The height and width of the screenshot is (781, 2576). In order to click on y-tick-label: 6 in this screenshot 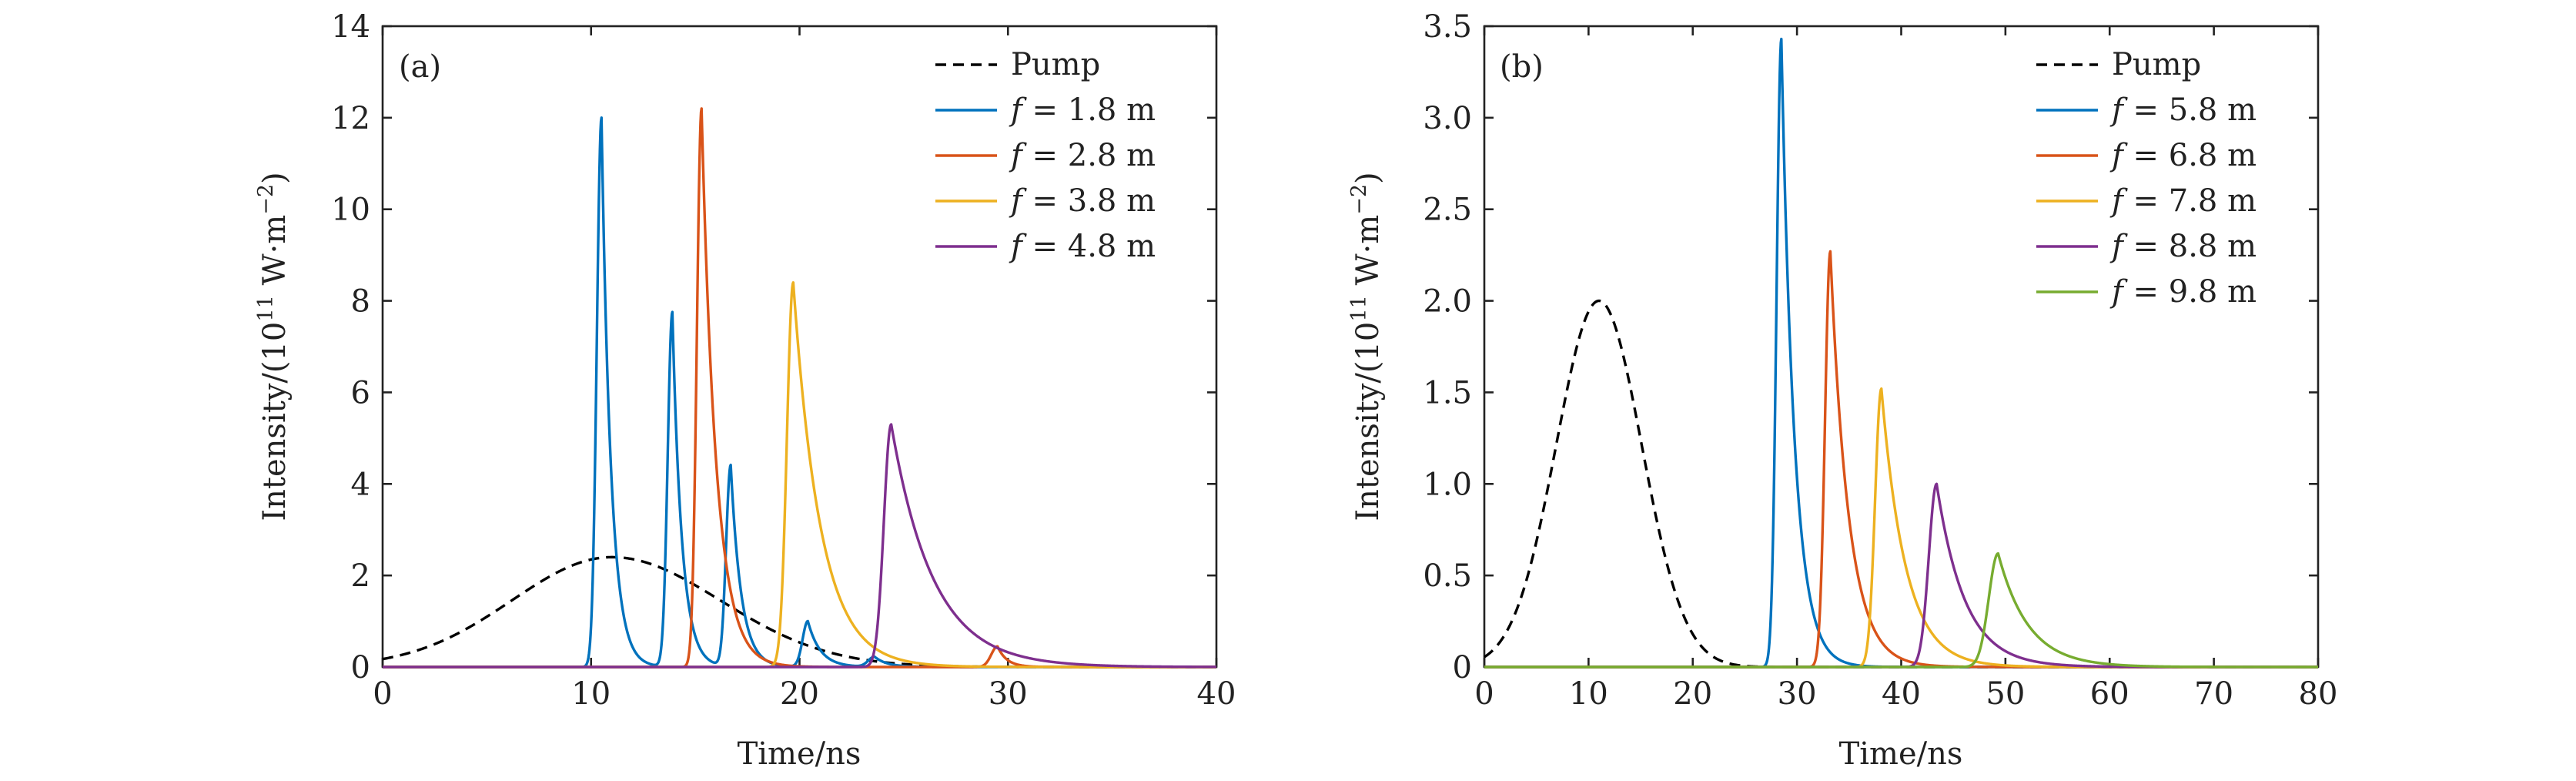, I will do `click(360, 393)`.